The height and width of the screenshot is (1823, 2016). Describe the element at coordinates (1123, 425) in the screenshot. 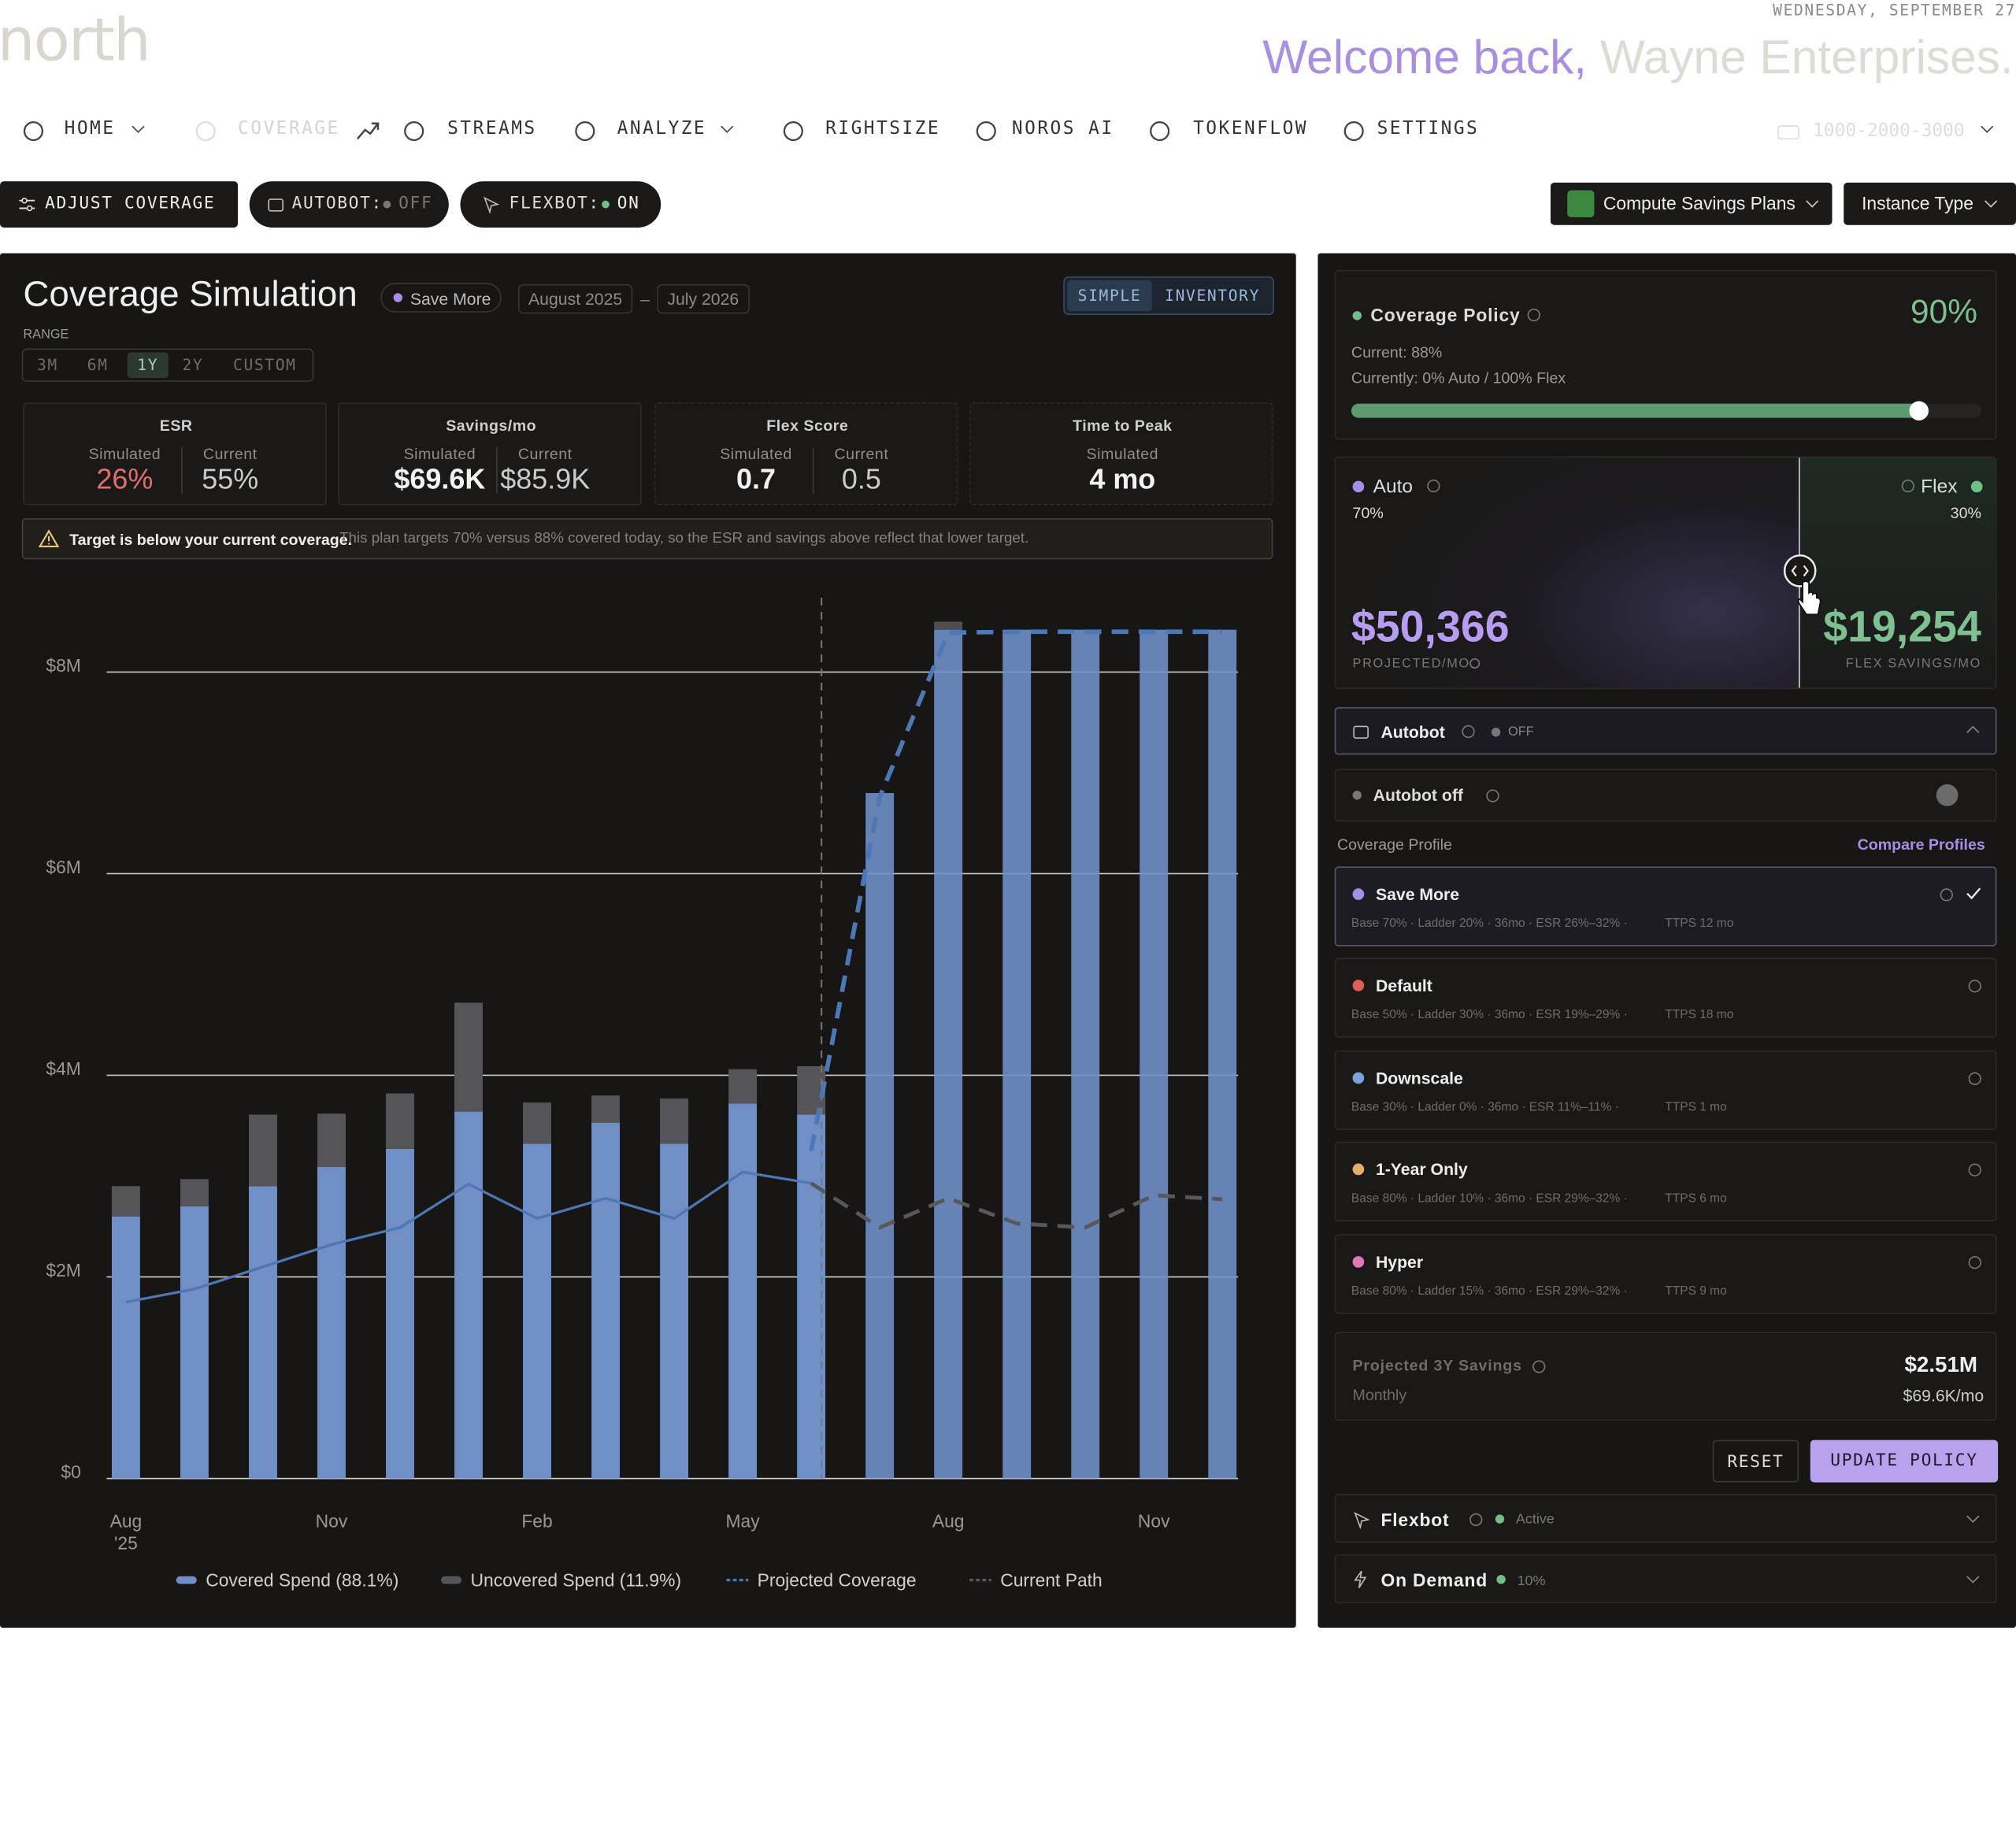

I see `stat-title: Time to Peak` at that location.